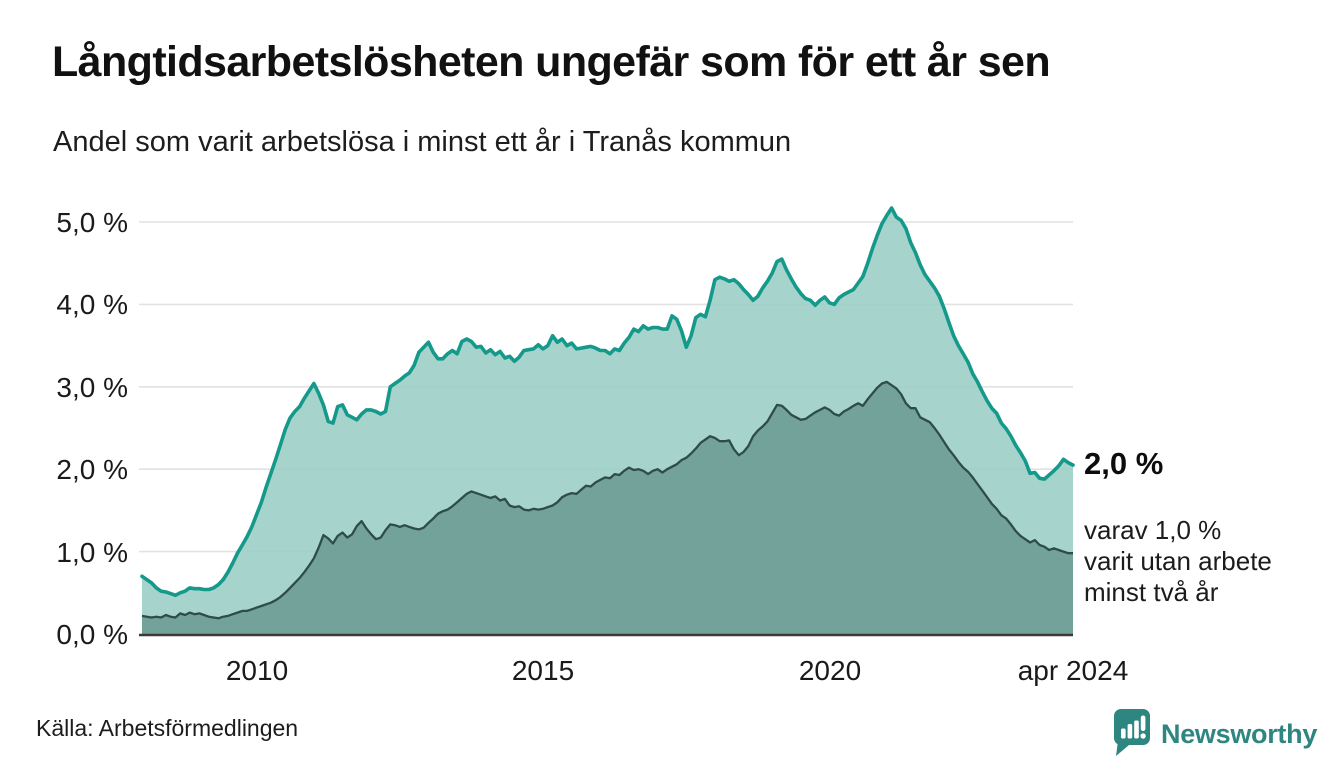 The height and width of the screenshot is (780, 1340). Describe the element at coordinates (543, 670) in the screenshot. I see `x-axis-label: 2015` at that location.